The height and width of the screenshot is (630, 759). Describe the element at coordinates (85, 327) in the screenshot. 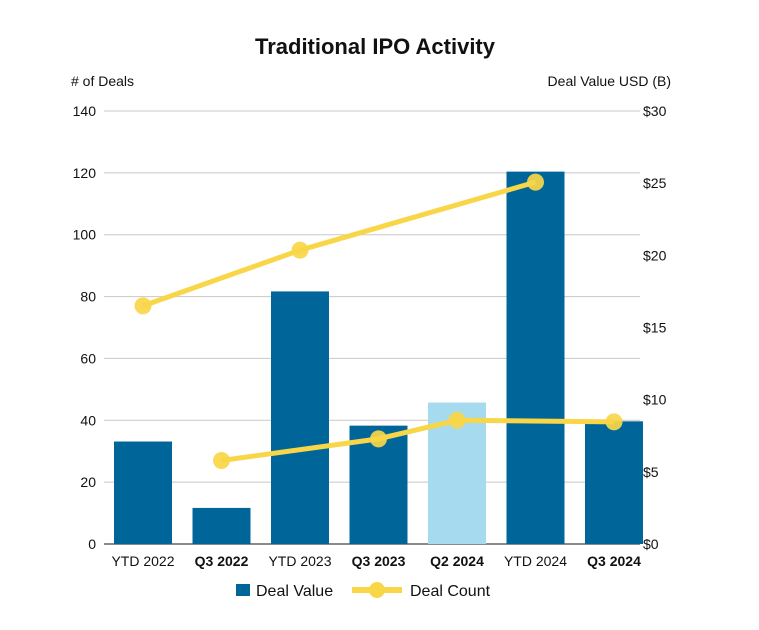

I see `left-axis-ticks: 0 20 40 60 80 100 120 140` at that location.